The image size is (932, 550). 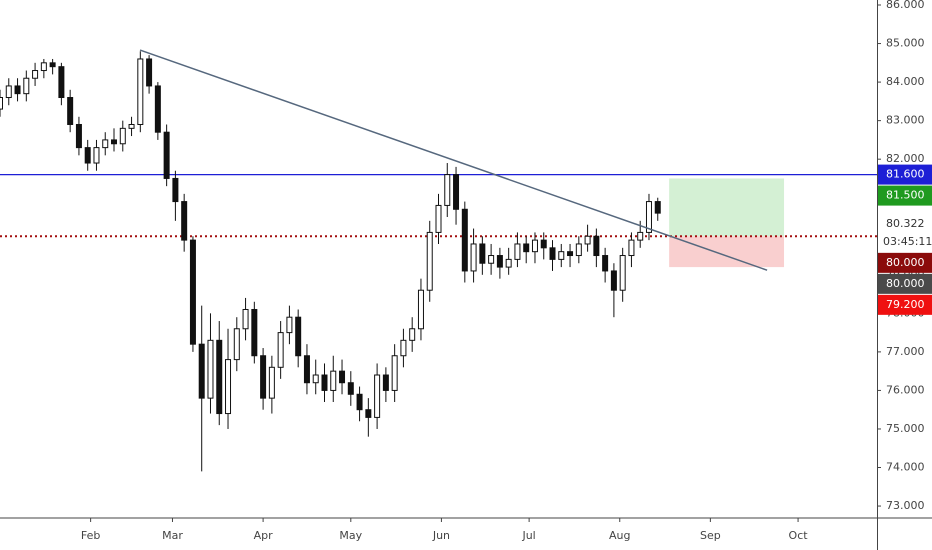 What do you see at coordinates (905, 467) in the screenshot?
I see `y-tick-label: 74.000` at bounding box center [905, 467].